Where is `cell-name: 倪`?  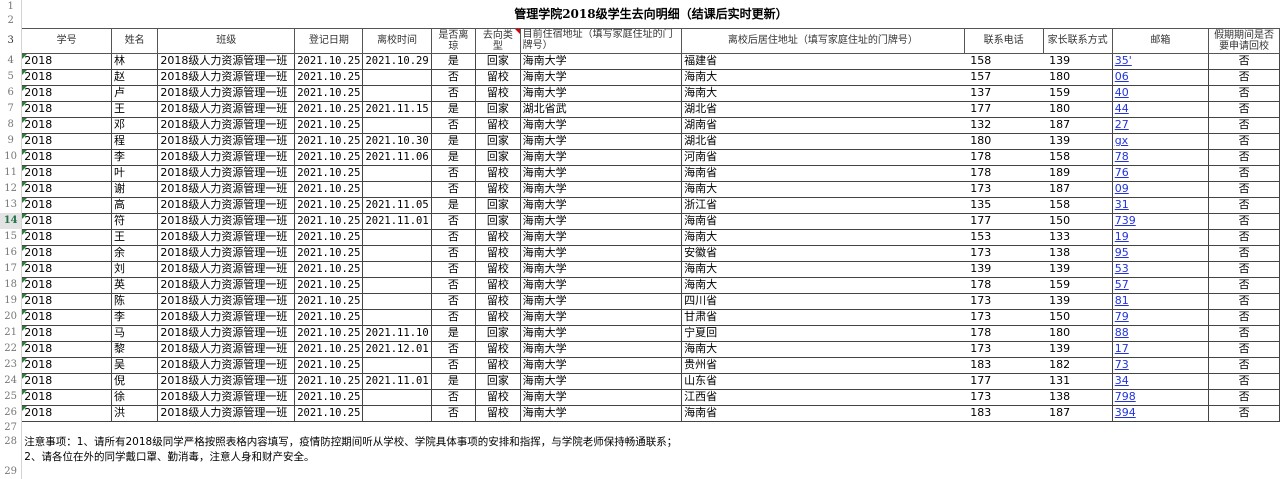 cell-name: 倪 is located at coordinates (135, 381).